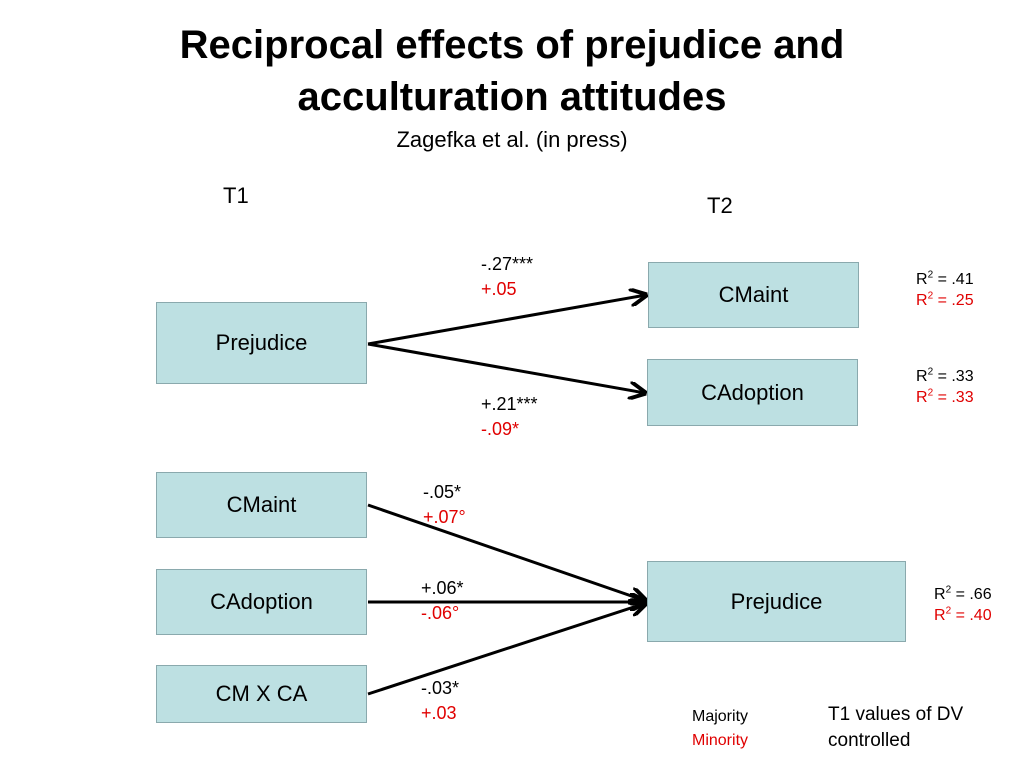 This screenshot has height=768, width=1024. I want to click on r2-majority: R2 = .41, so click(945, 278).